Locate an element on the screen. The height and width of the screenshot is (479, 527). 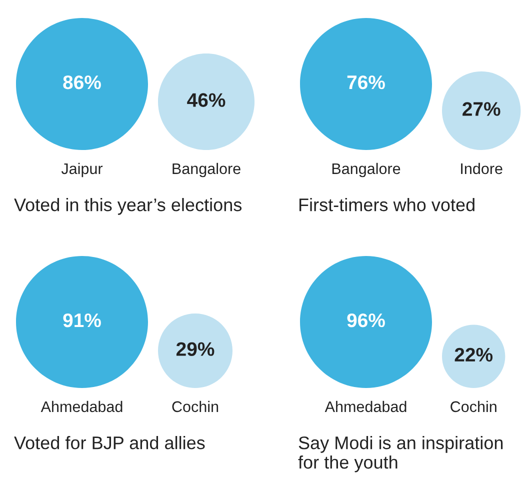
text: Say Modi is an inspiration for the youth is located at coordinates (400, 454).